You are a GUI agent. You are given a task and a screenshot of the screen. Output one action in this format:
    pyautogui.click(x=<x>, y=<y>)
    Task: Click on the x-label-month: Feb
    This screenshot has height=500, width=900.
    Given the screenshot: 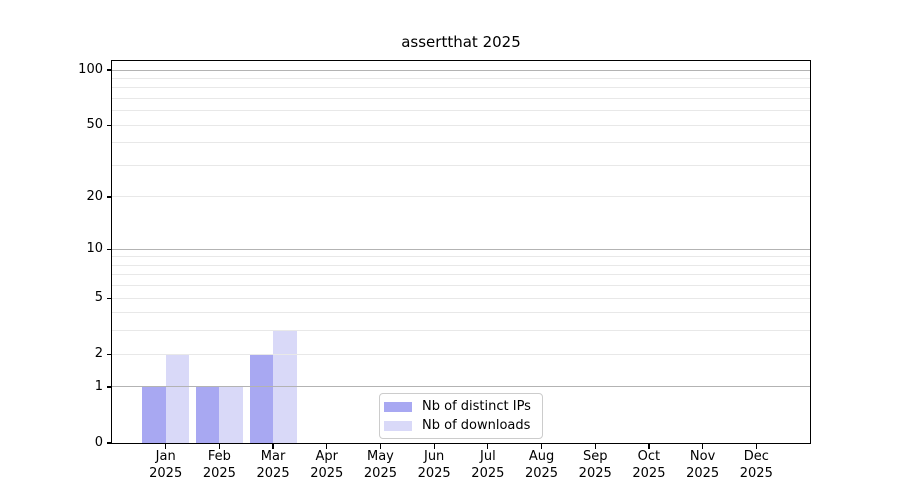 What is the action you would take?
    pyautogui.click(x=219, y=456)
    